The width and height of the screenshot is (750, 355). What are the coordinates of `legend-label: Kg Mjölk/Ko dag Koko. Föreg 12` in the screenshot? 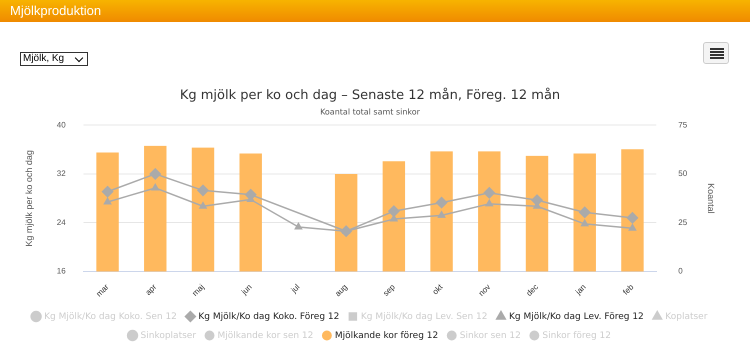 It's located at (269, 317).